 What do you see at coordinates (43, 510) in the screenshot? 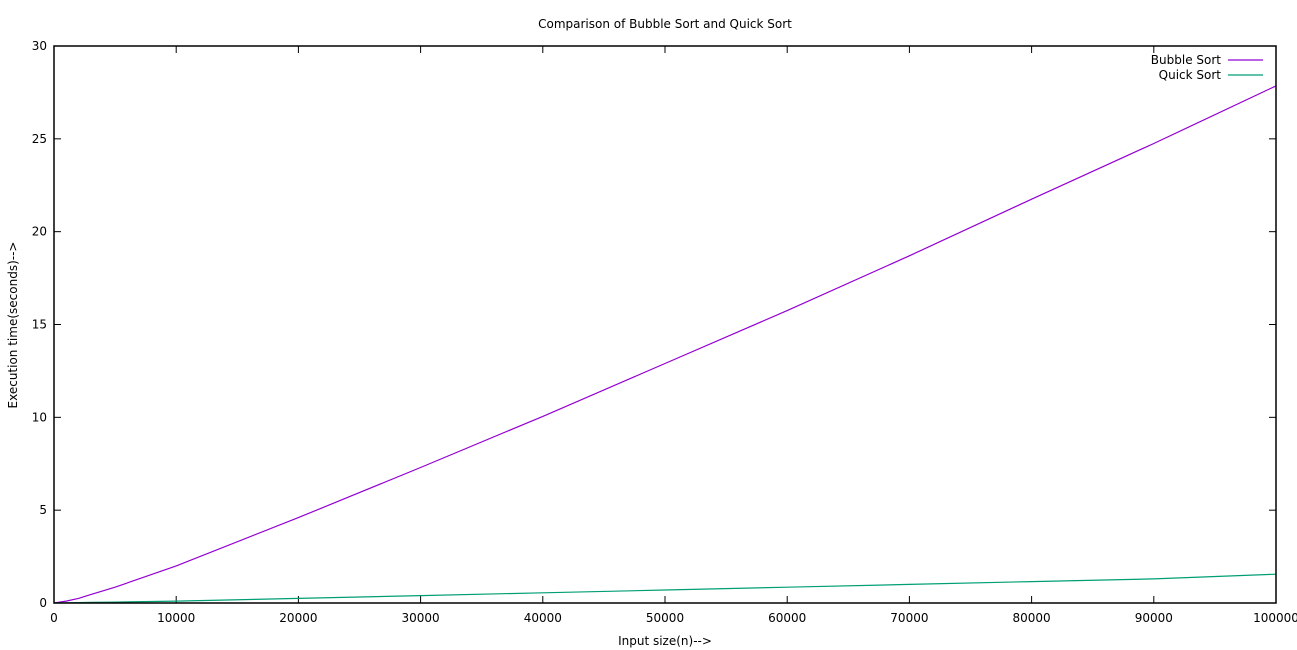
I see `y-tick-label: 5` at bounding box center [43, 510].